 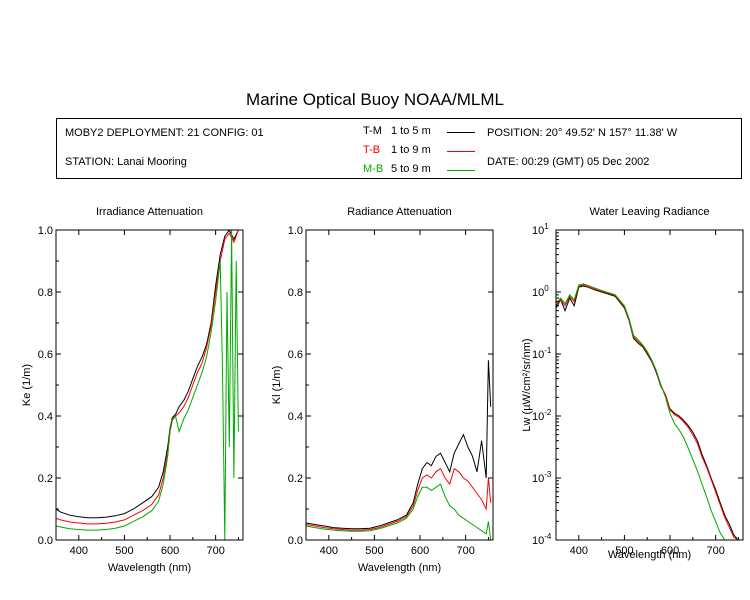 I want to click on chart-title: Irradiance Attenuation, so click(x=149, y=212).